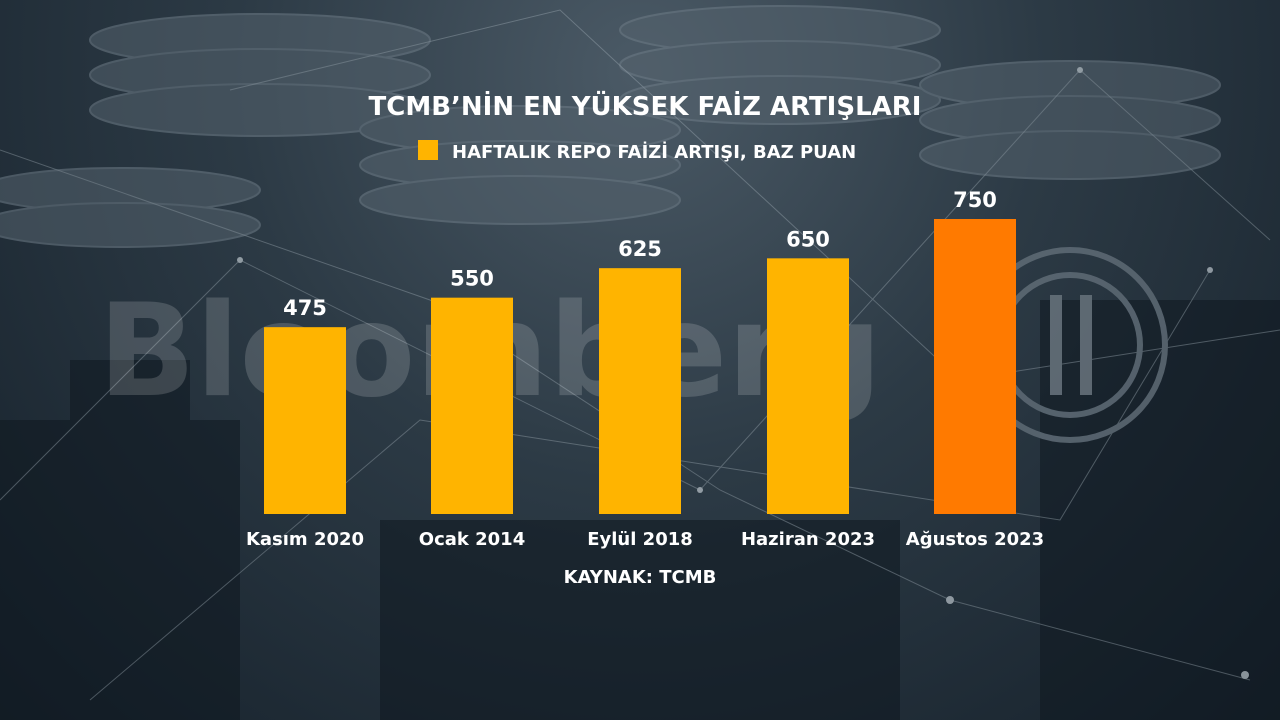 Image resolution: width=1280 pixels, height=720 pixels. What do you see at coordinates (305, 308) in the screenshot?
I see `value-label-1: 475` at bounding box center [305, 308].